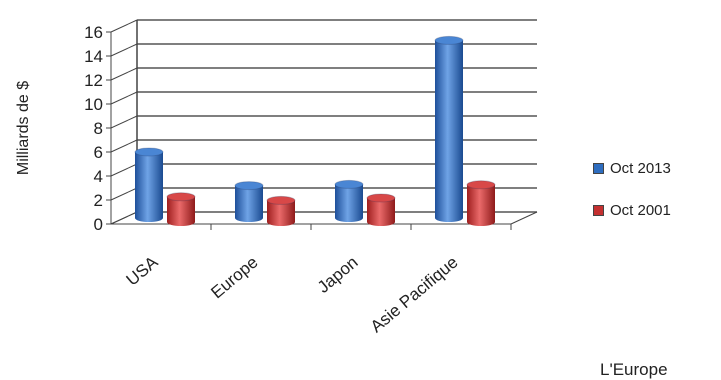  What do you see at coordinates (93, 104) in the screenshot?
I see `y-tick-label: 10` at bounding box center [93, 104].